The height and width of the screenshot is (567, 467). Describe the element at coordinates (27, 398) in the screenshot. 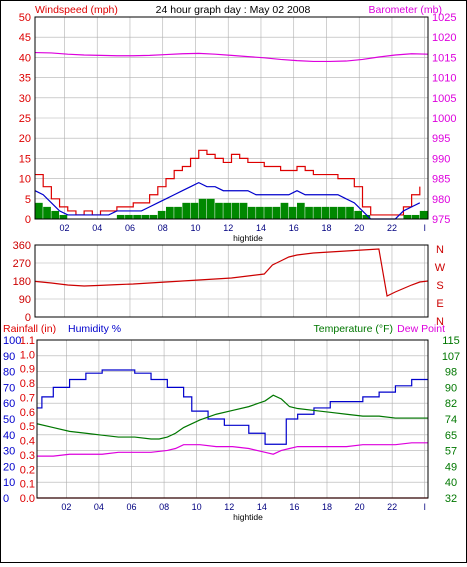

I see `rainfall-tick-label: 0.7` at that location.